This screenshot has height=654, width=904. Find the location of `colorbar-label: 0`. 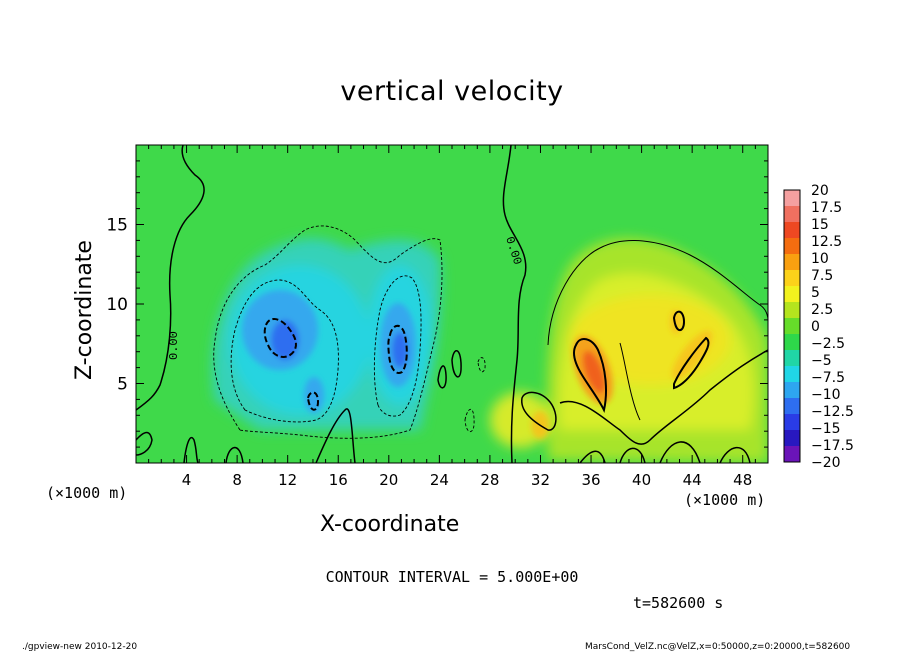

colorbar-label: 0 is located at coordinates (815, 327).